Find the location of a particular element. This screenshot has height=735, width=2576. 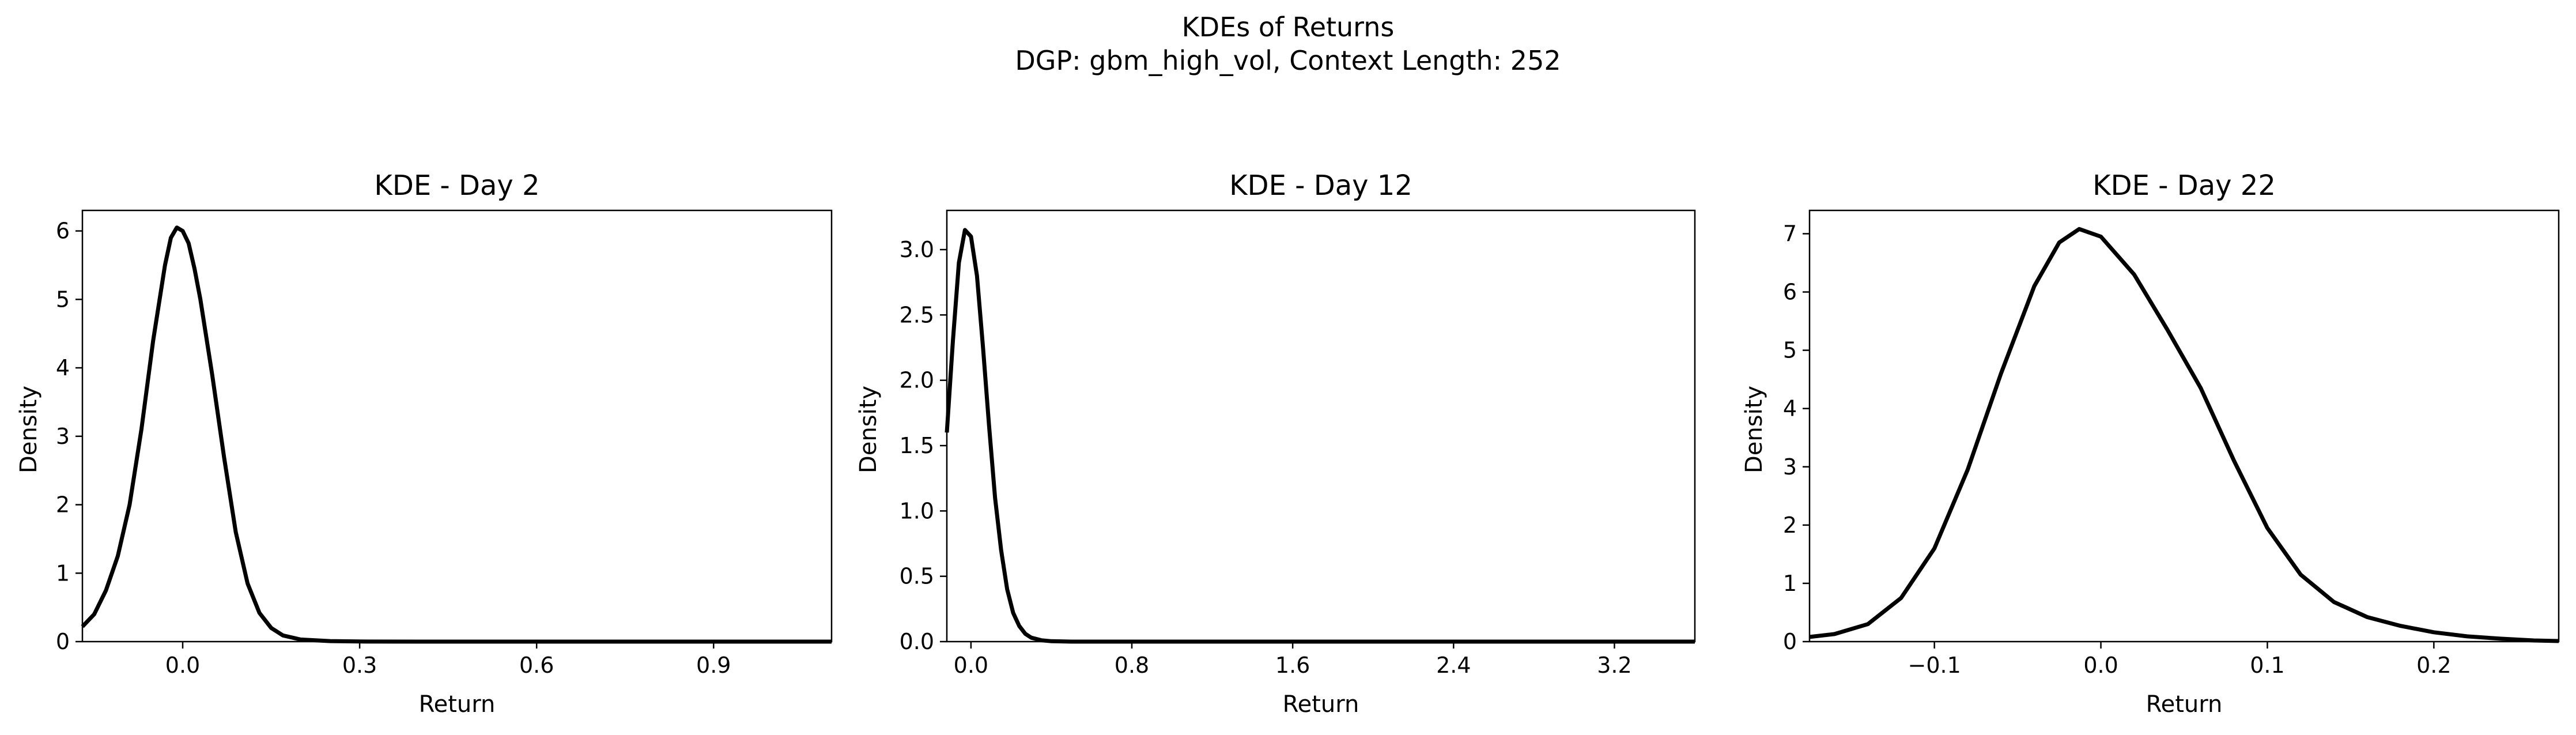

y-tick-label: 1.5 is located at coordinates (917, 445).